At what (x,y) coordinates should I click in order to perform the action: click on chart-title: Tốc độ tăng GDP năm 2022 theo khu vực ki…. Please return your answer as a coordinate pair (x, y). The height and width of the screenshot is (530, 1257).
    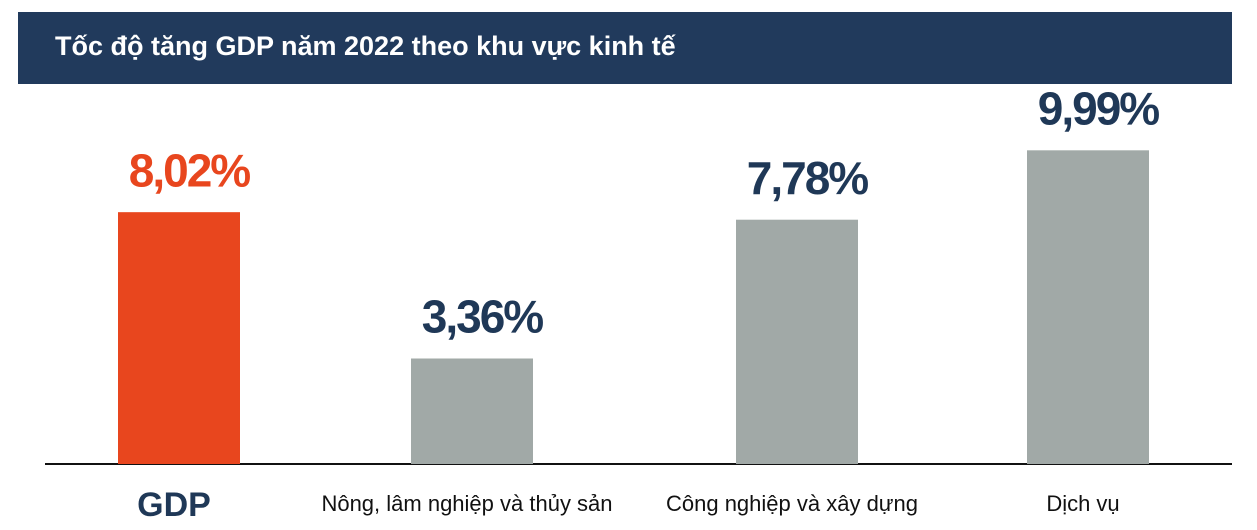
    Looking at the image, I should click on (366, 46).